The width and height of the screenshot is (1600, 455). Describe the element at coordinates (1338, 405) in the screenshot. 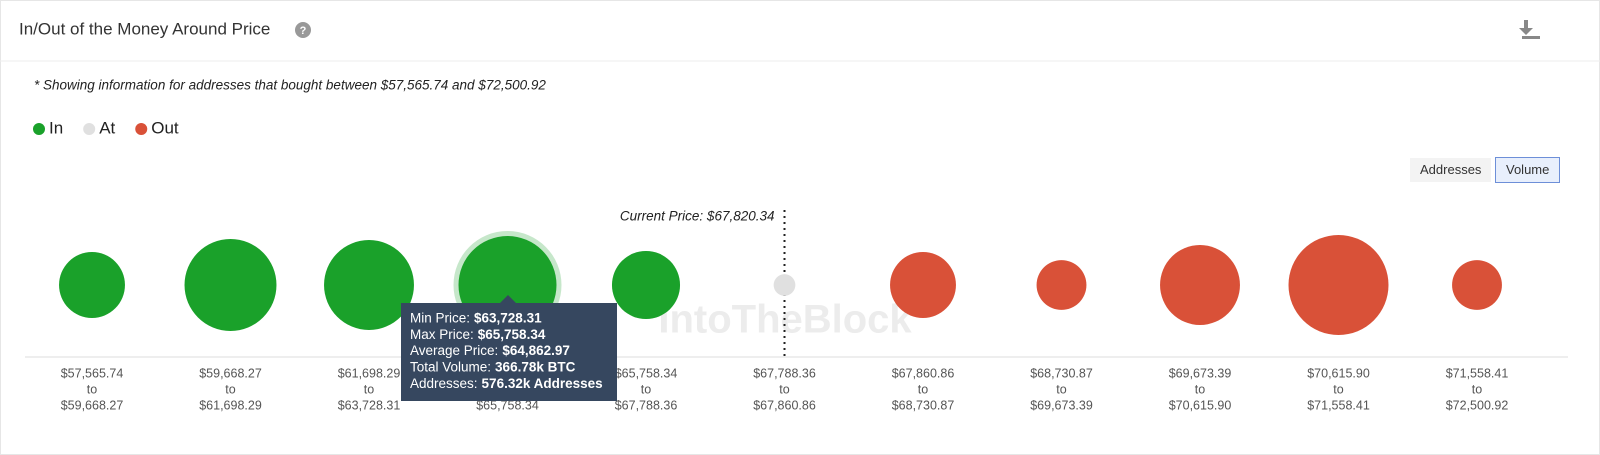

I see `x-range-to: $71,558.41` at that location.